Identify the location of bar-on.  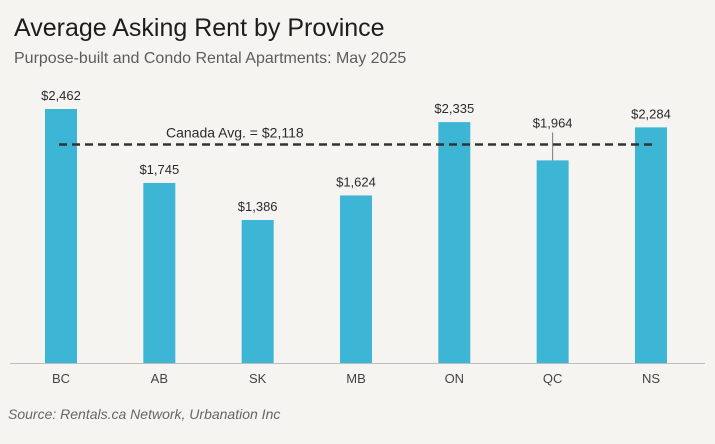
(454, 242).